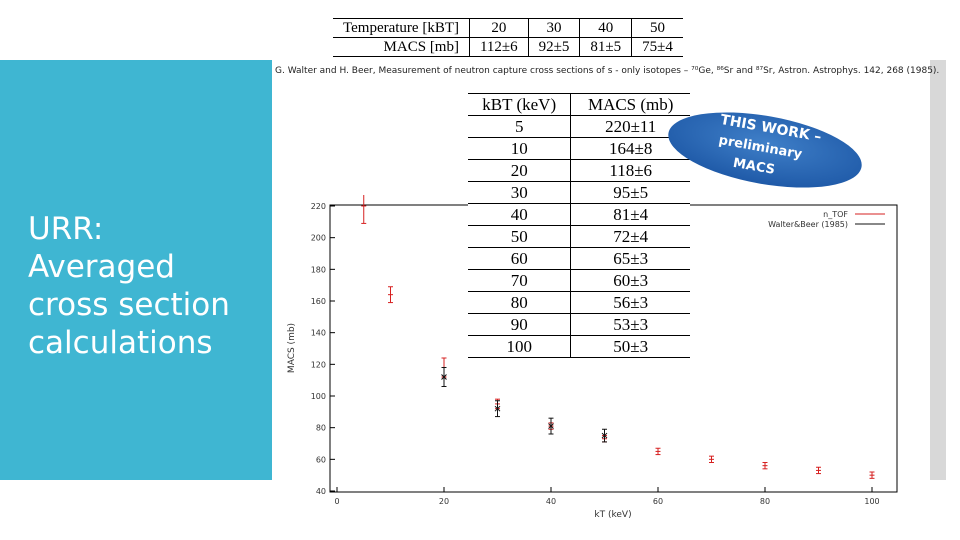 This screenshot has height=540, width=960. What do you see at coordinates (321, 459) in the screenshot?
I see `y-tick-label: 60` at bounding box center [321, 459].